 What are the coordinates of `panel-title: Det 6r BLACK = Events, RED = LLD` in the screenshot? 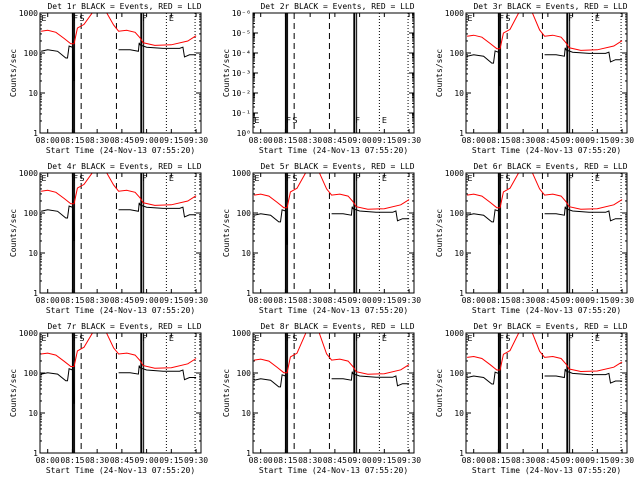 It's located at (550, 166).